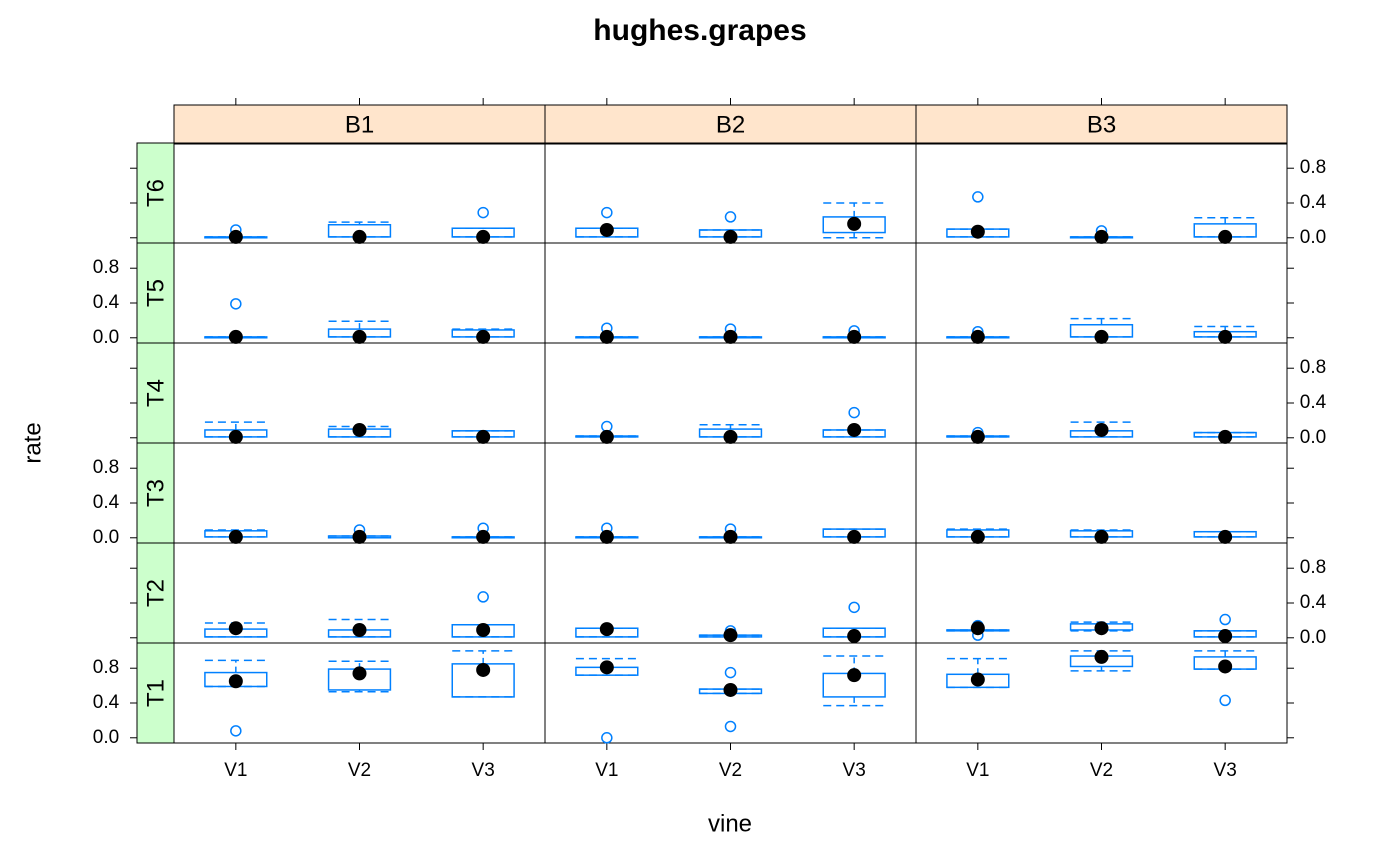 This screenshot has height=866, width=1400. What do you see at coordinates (155, 693) in the screenshot?
I see `row-strip-label: T1` at bounding box center [155, 693].